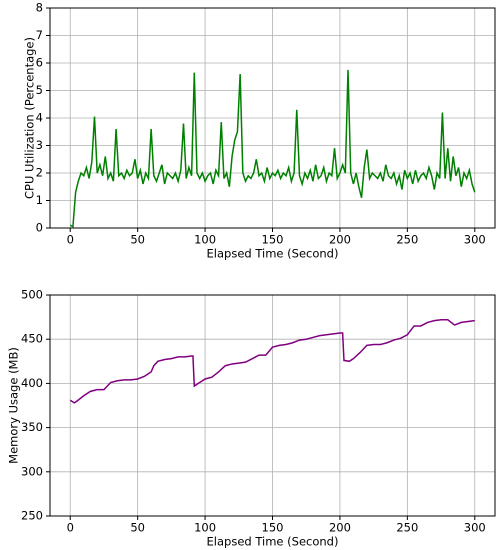 This screenshot has width=501, height=550. What do you see at coordinates (32, 339) in the screenshot?
I see `y-tick-label: 450` at bounding box center [32, 339].